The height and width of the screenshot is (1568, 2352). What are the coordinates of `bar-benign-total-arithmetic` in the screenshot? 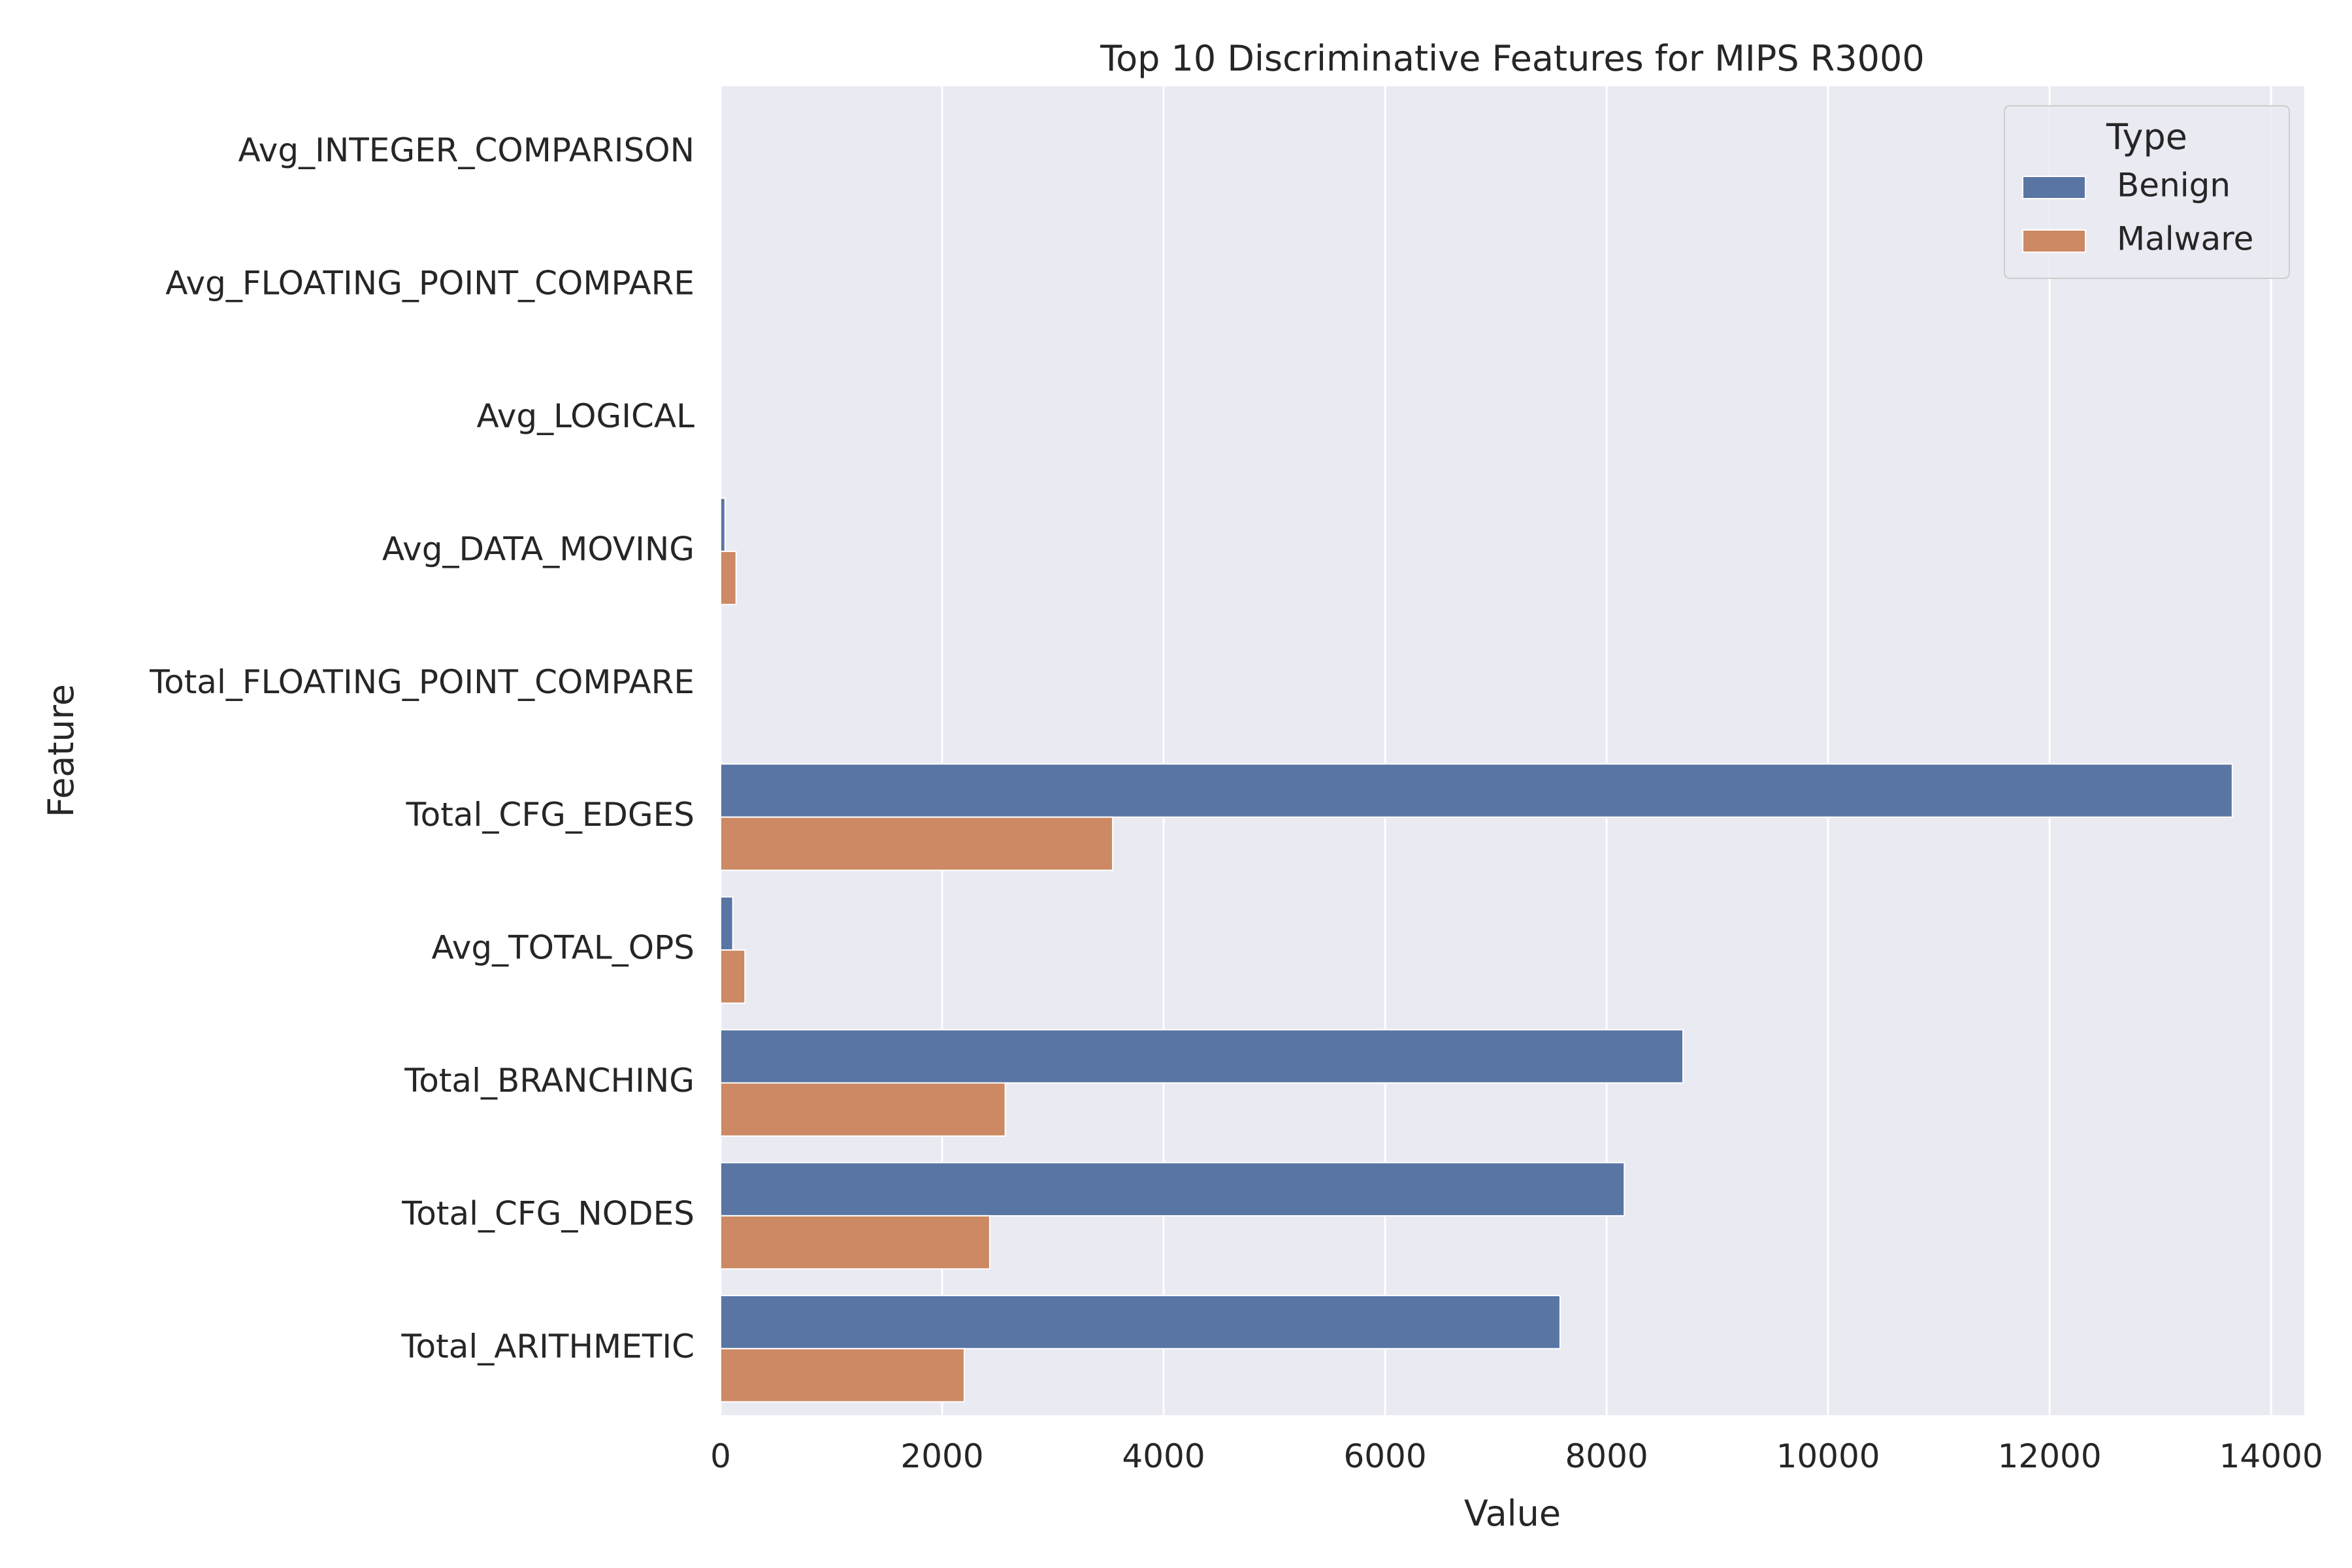 It's located at (1140, 1322).